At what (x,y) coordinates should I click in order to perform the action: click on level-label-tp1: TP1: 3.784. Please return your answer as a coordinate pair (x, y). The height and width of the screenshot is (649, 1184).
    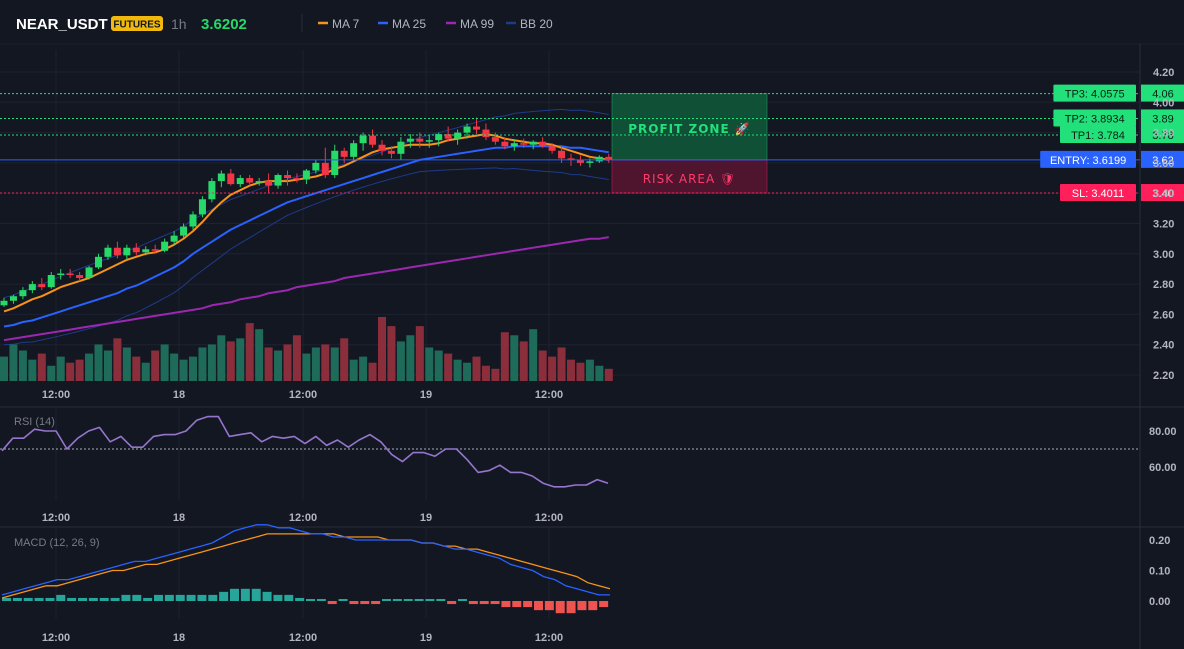
    Looking at the image, I should click on (1098, 136).